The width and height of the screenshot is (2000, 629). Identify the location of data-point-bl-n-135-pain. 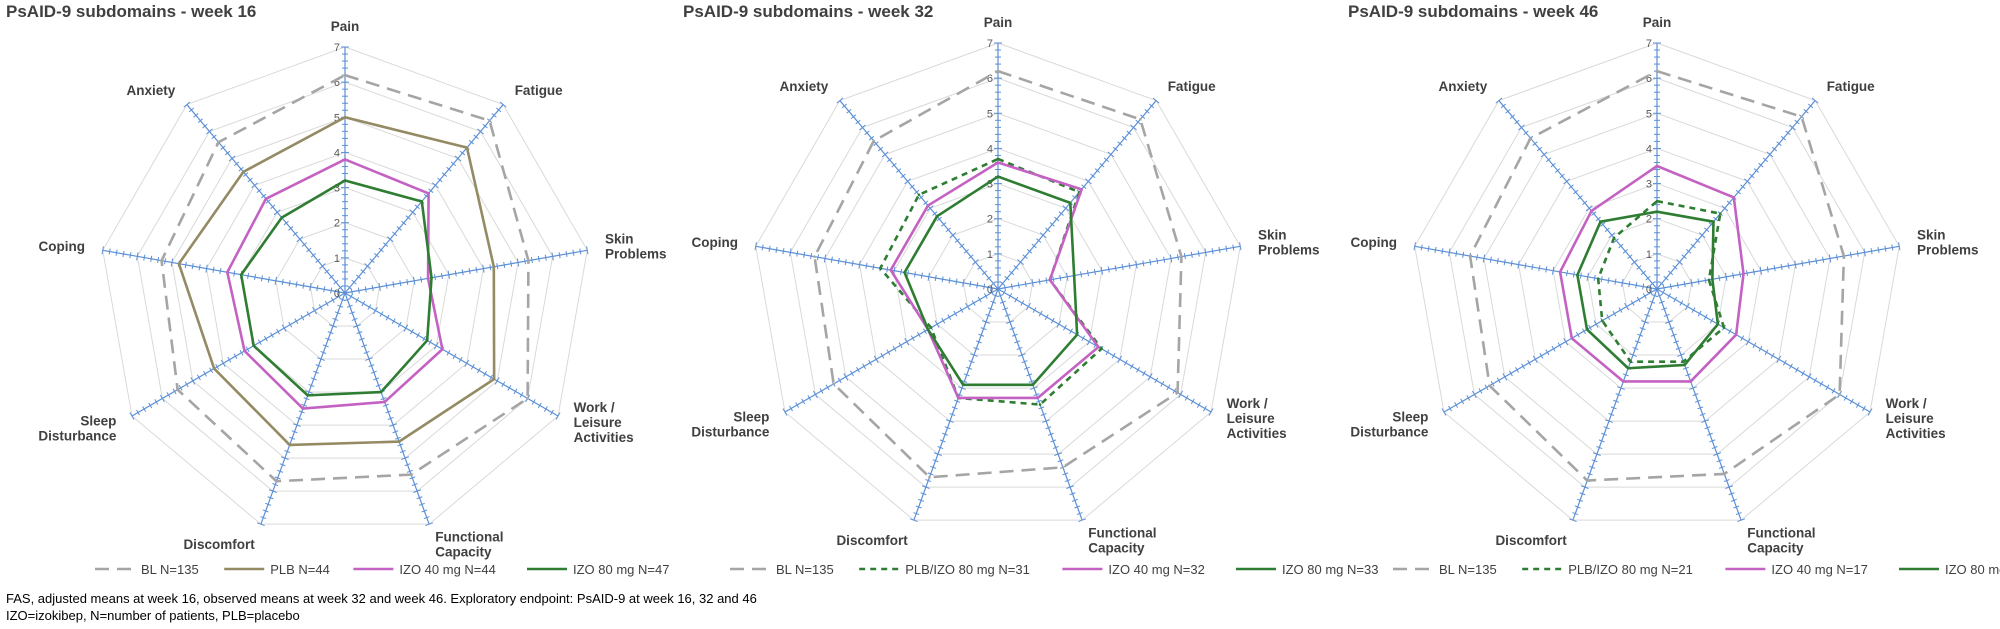
(345, 75).